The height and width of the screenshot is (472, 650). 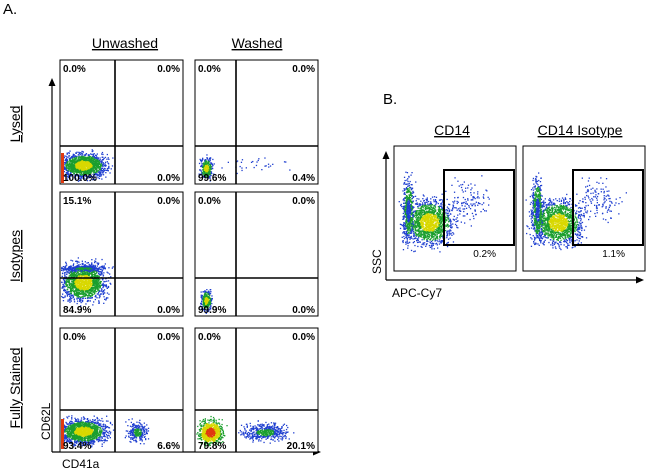 What do you see at coordinates (10, 9) in the screenshot?
I see `panel-a-label: A.` at bounding box center [10, 9].